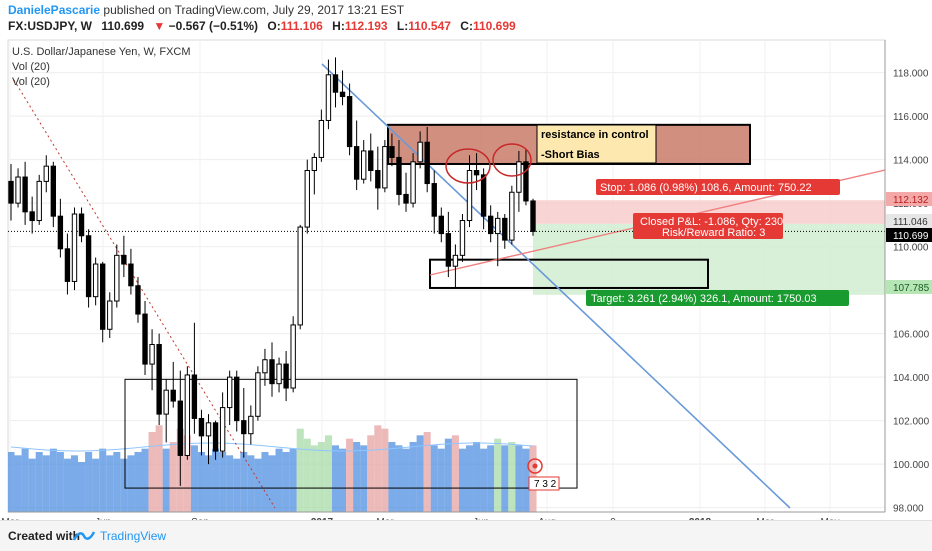  Describe the element at coordinates (909, 221) in the screenshot. I see `entry-price-tag` at that location.